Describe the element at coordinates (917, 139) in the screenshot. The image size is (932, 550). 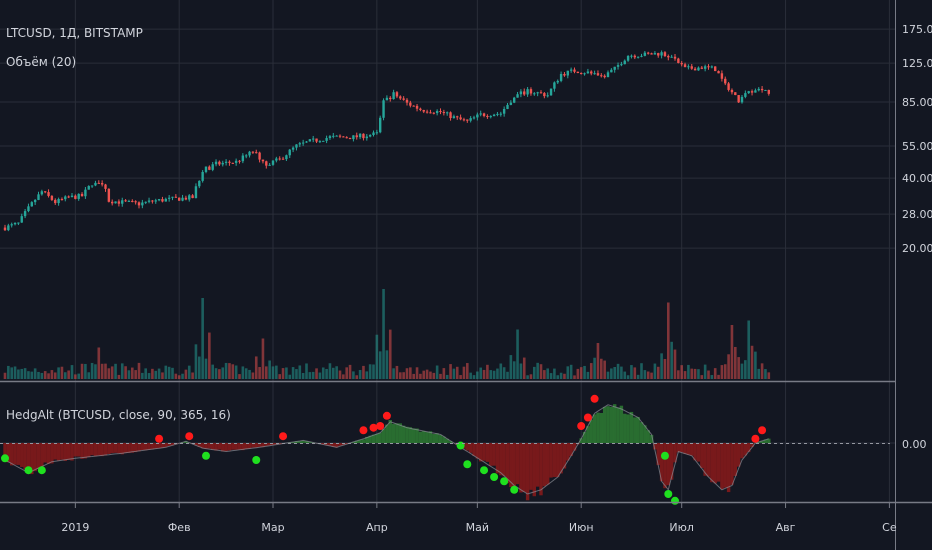
I see `price-axis-labels: 175.00 125.00 85.00 55.00 40.00 28.00 20.00` at that location.